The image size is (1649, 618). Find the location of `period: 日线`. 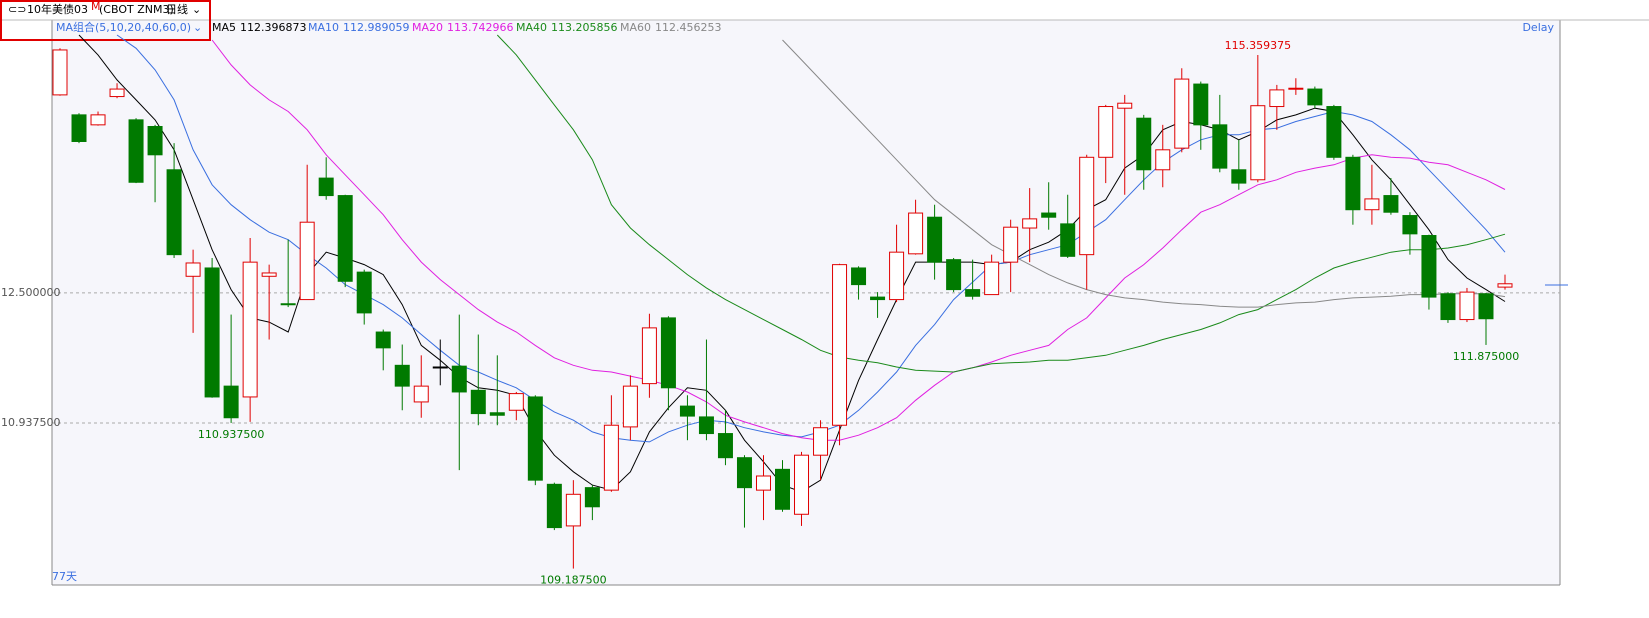

period: 日线 is located at coordinates (177, 9).